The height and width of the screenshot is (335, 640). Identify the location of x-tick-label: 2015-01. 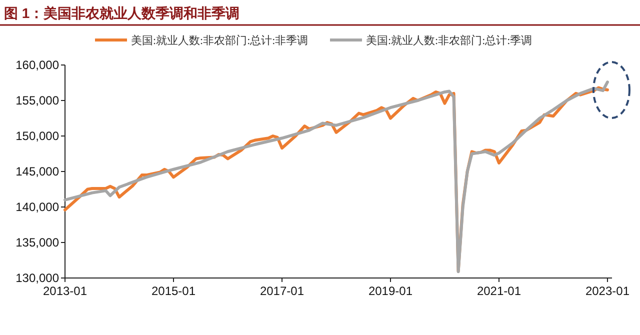
(173, 291).